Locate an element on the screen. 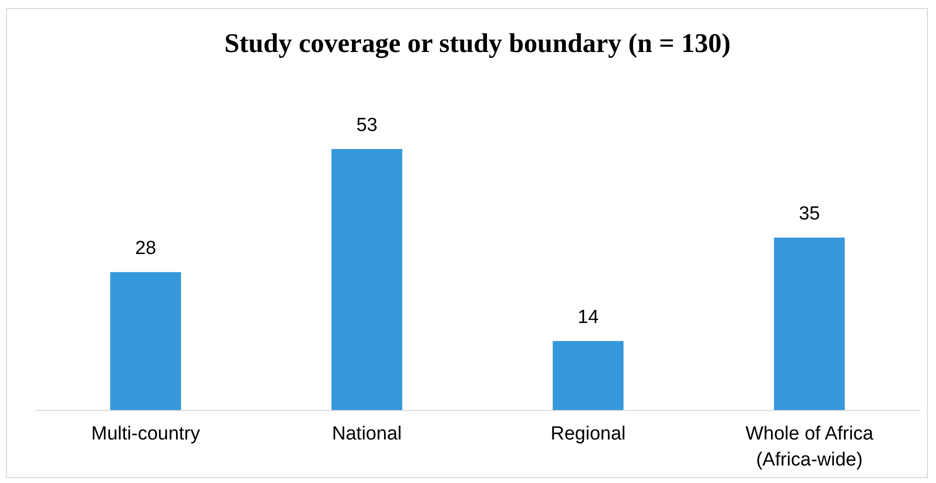  data-label: 28 is located at coordinates (145, 249).